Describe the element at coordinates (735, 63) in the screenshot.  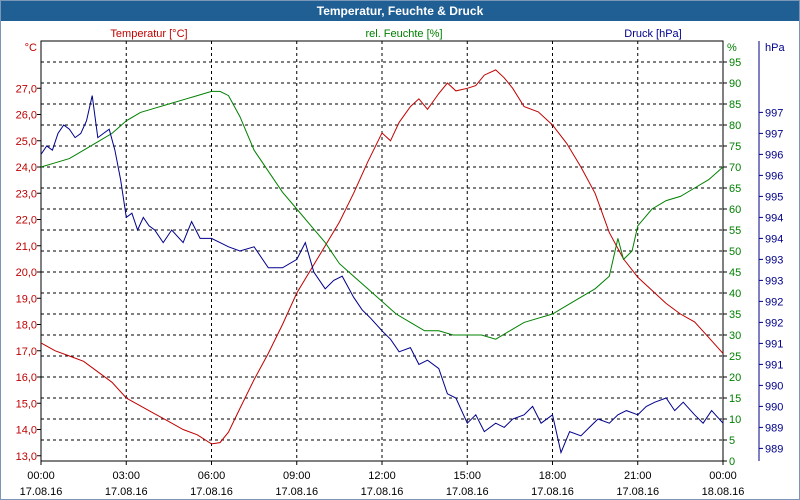
I see `humidity-tick-label: 95` at that location.